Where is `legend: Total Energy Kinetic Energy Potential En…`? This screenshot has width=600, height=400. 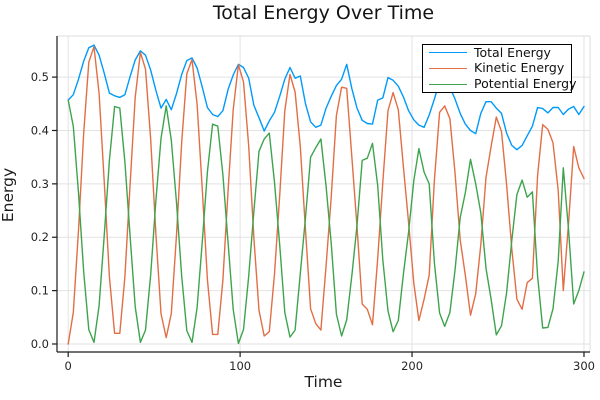
legend: Total Energy Kinetic Energy Potential En… is located at coordinates (499, 68).